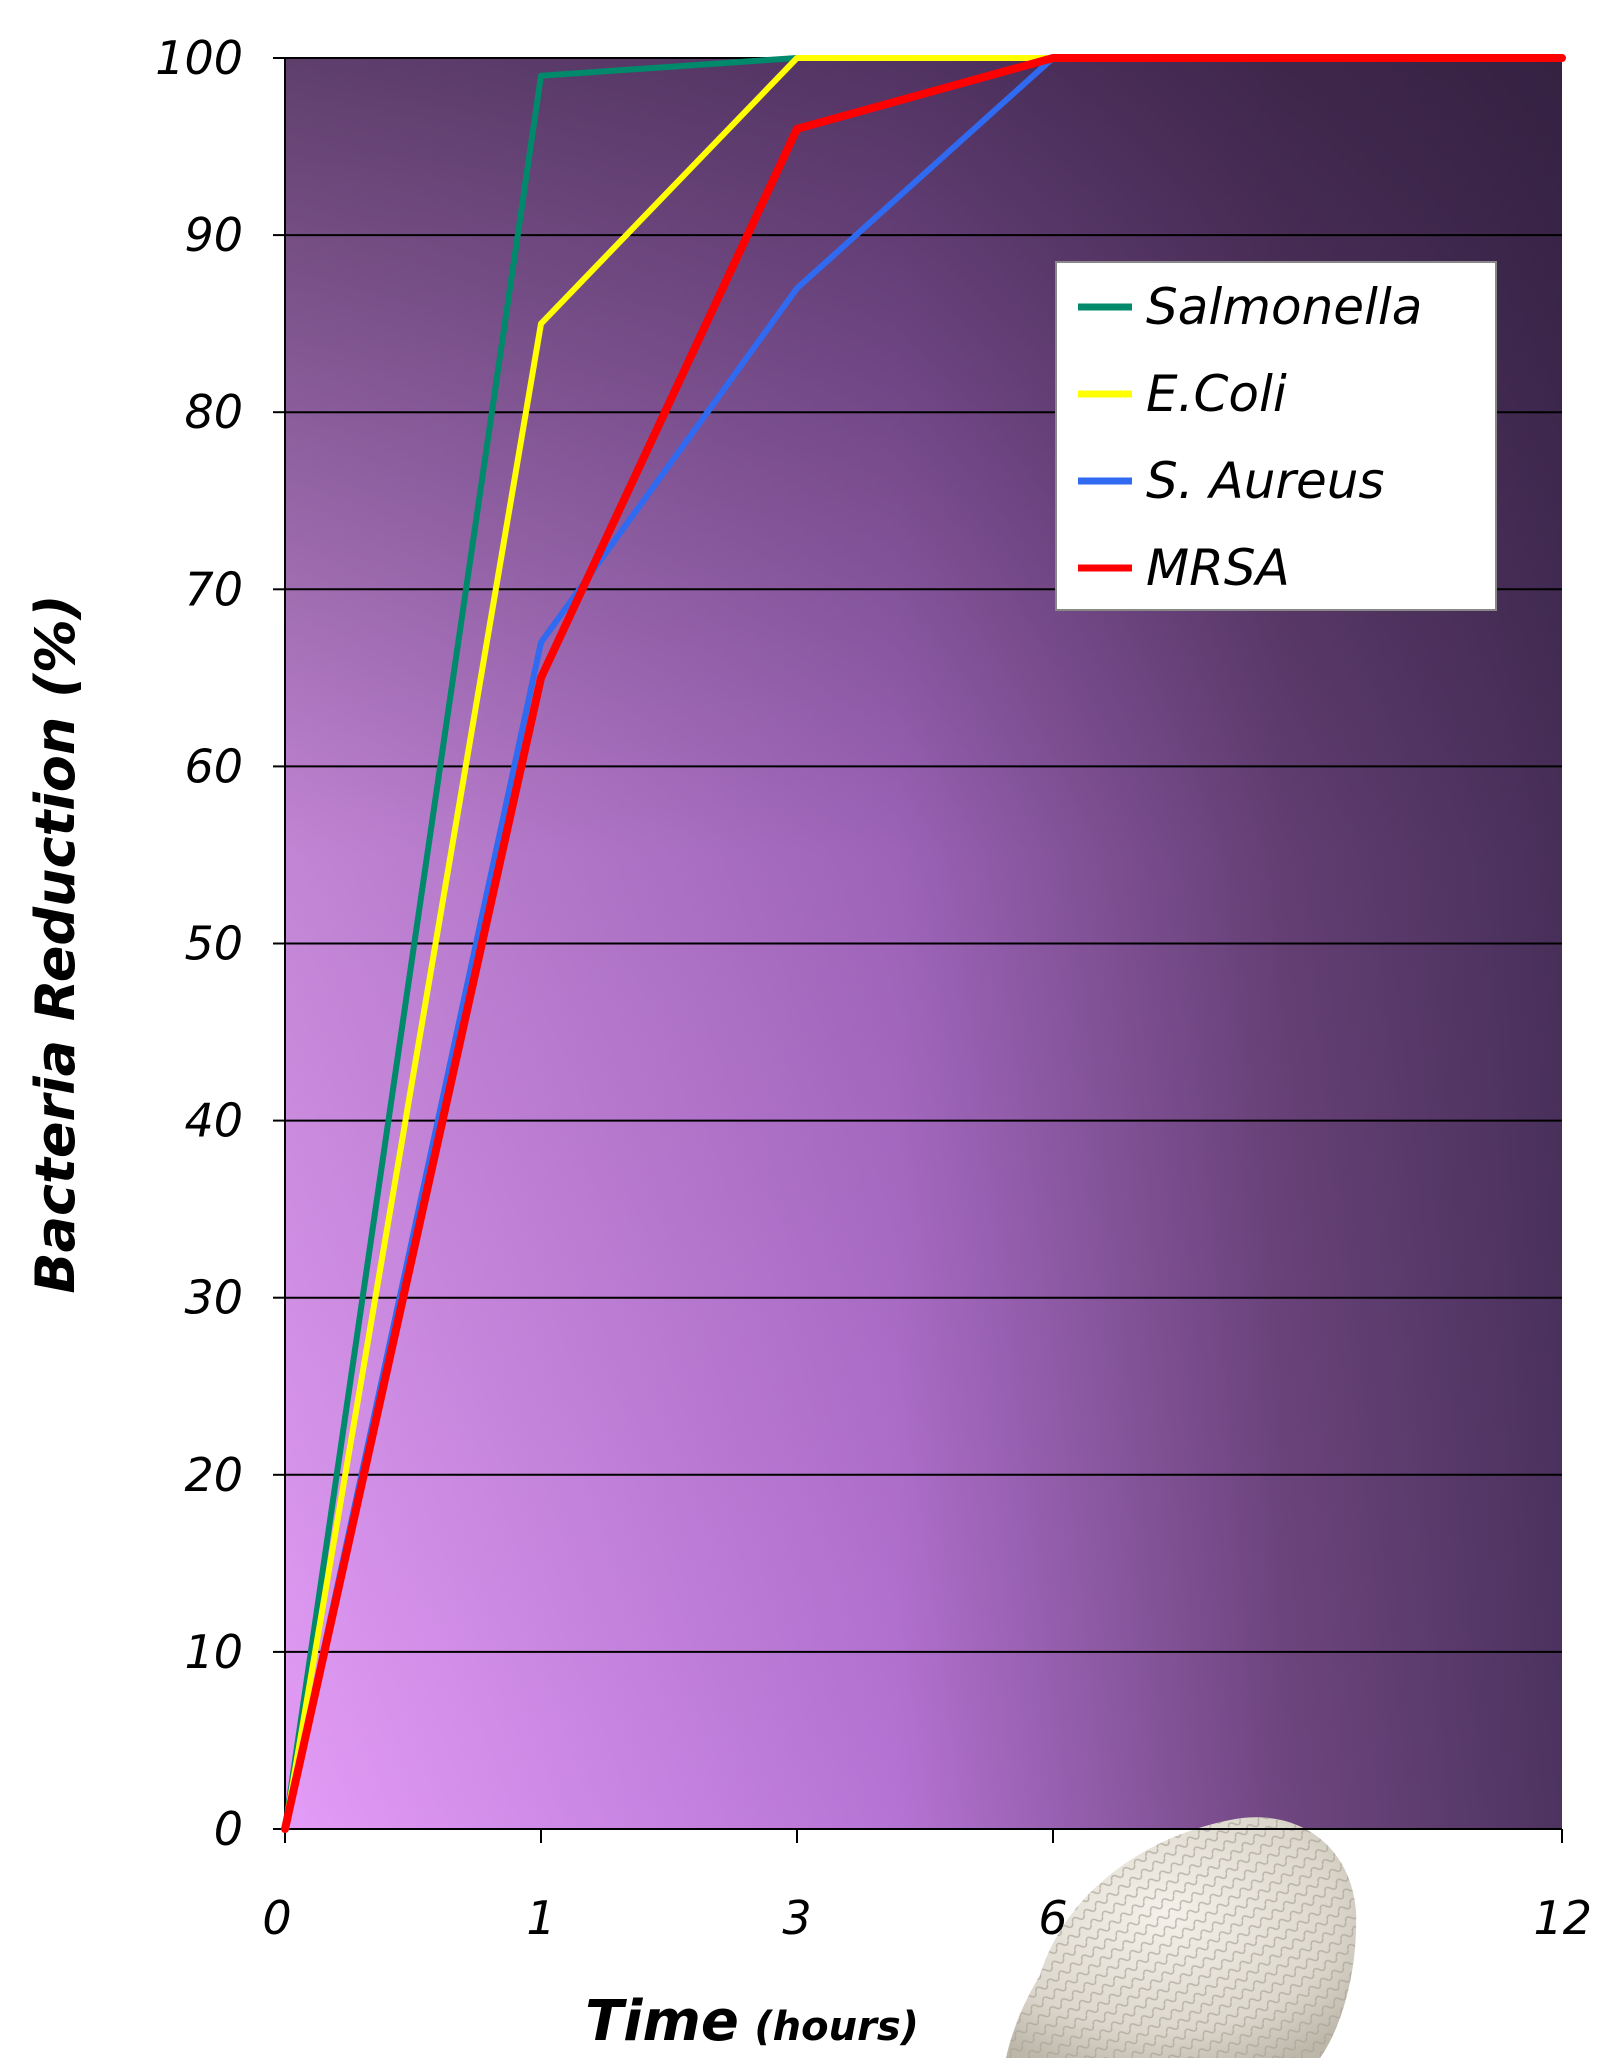 This screenshot has height=2058, width=1605. What do you see at coordinates (1562, 1918) in the screenshot?
I see `x-tick-label-12: 12` at bounding box center [1562, 1918].